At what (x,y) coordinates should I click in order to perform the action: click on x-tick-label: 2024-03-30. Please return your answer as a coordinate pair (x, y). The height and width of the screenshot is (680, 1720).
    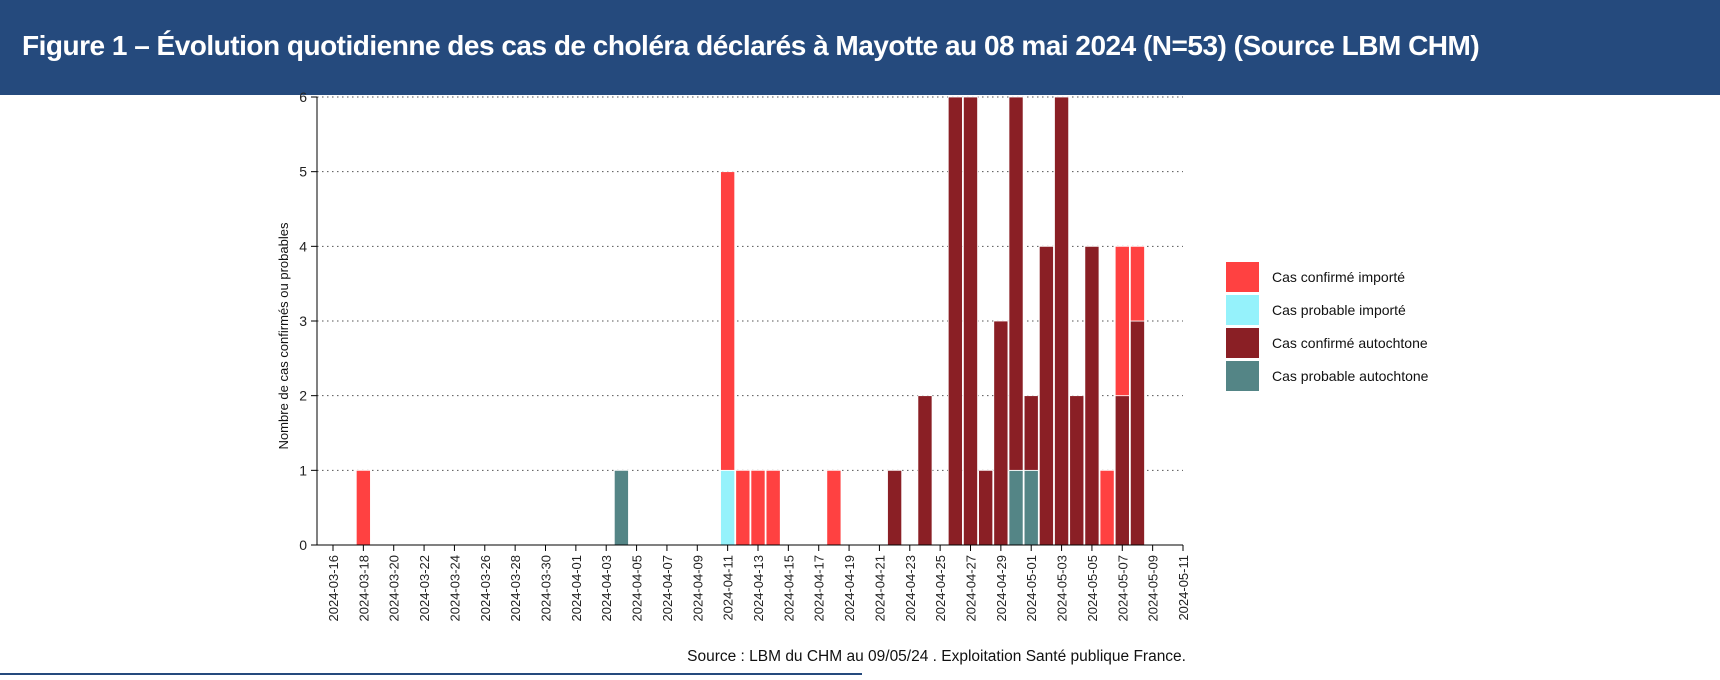
    Looking at the image, I should click on (546, 588).